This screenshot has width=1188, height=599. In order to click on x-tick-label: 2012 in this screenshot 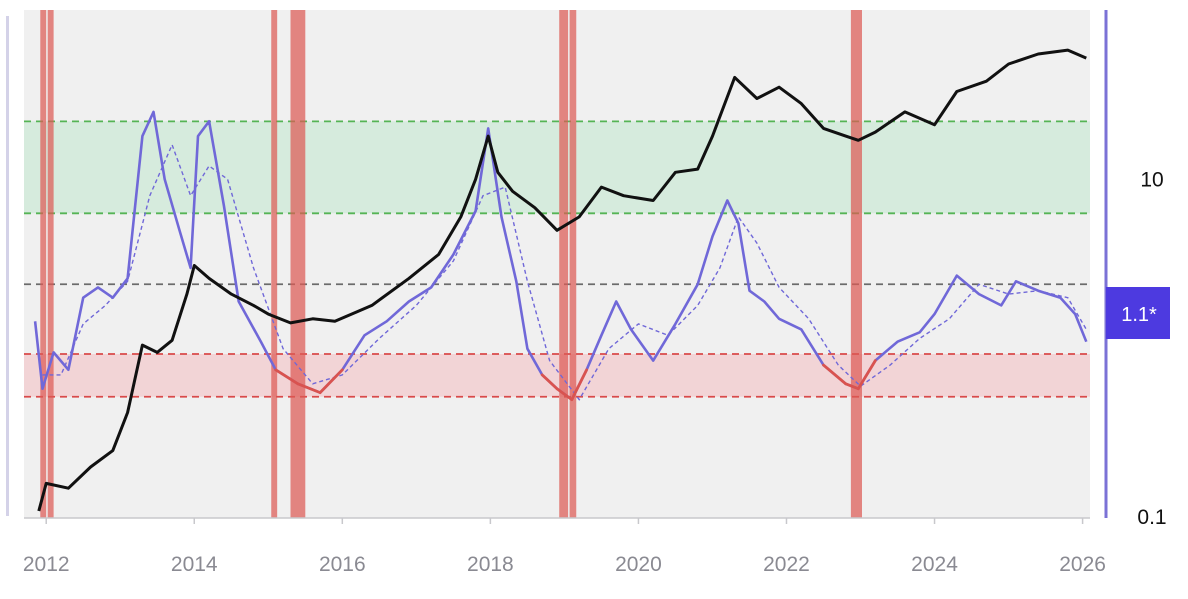, I will do `click(46, 564)`.